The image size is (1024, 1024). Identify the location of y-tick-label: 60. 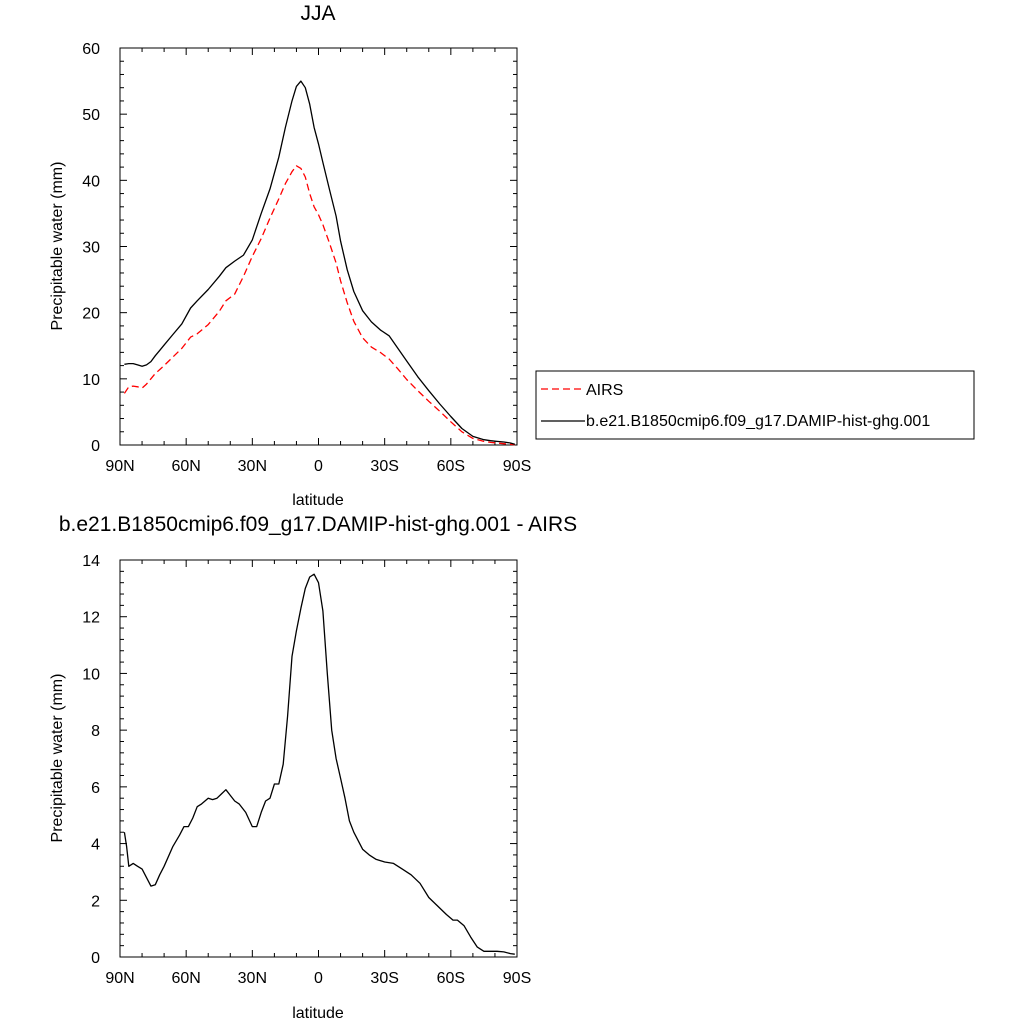
(91, 49).